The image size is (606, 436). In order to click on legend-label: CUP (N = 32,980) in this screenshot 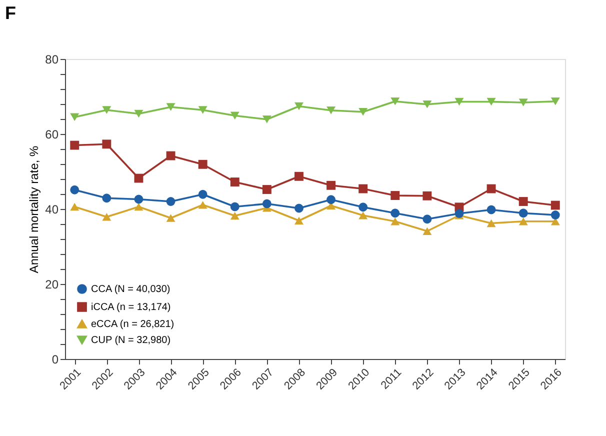, I will do `click(131, 340)`.